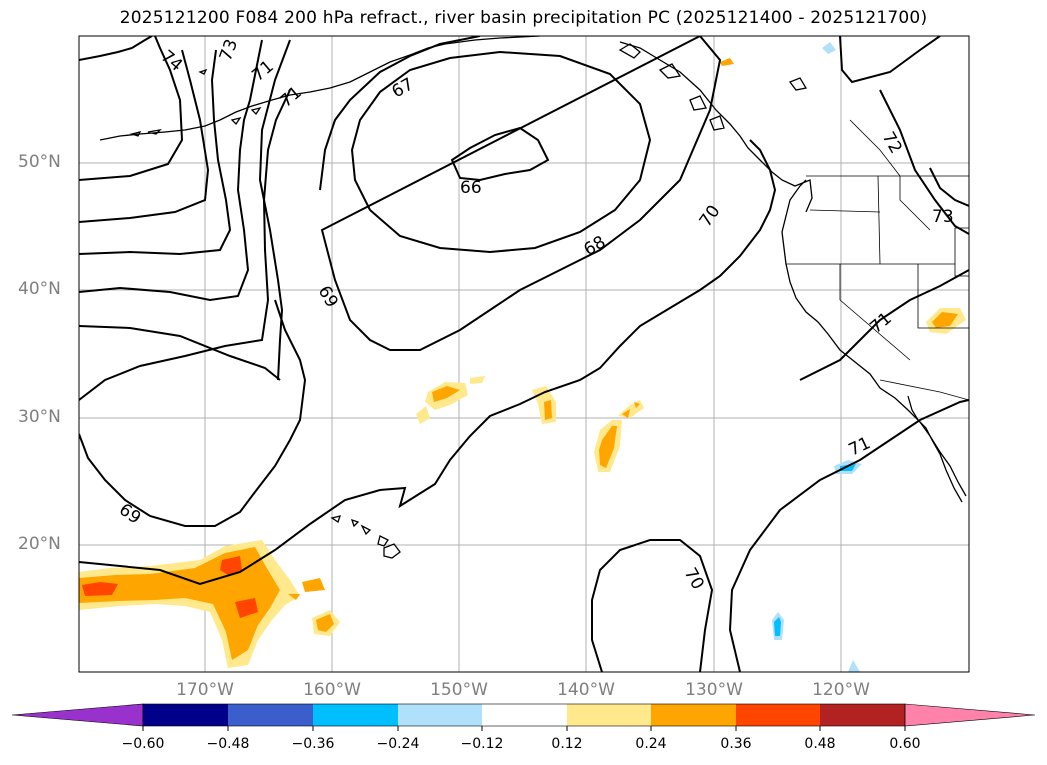  Describe the element at coordinates (39, 162) in the screenshot. I see `latitude-label: 50°N` at that location.